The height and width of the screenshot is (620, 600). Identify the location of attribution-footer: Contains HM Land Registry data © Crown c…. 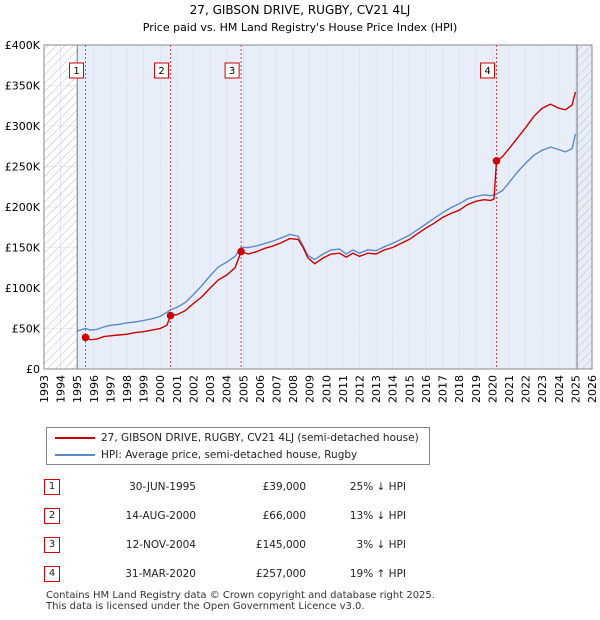
(240, 601).